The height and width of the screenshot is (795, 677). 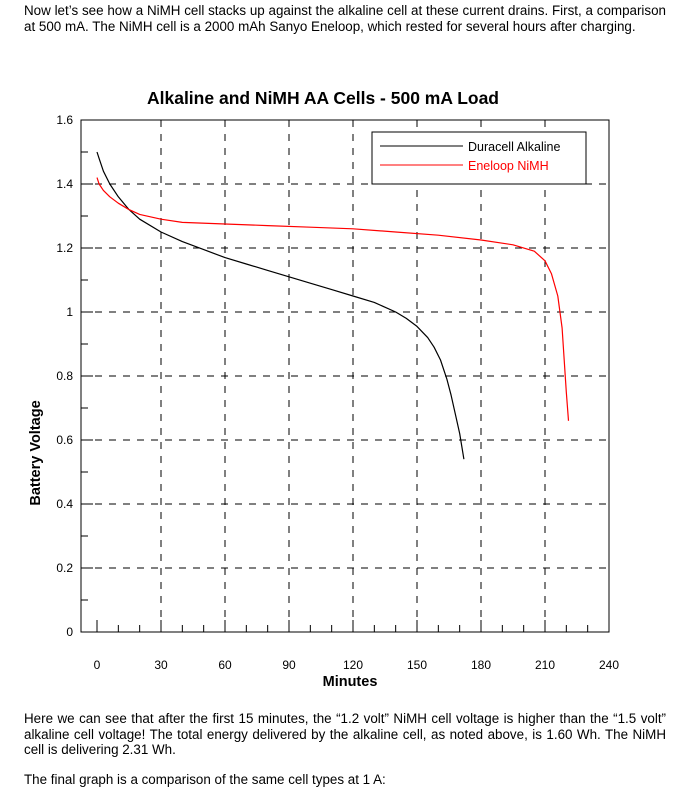 I want to click on x-tick-label: 120, so click(x=353, y=665).